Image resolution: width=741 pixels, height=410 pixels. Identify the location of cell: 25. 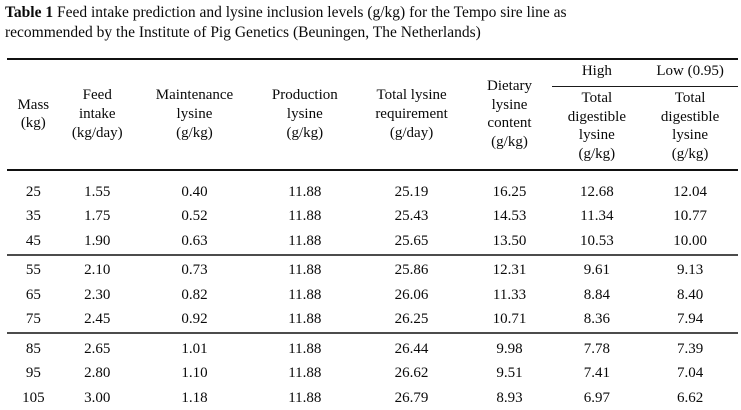
(33, 191).